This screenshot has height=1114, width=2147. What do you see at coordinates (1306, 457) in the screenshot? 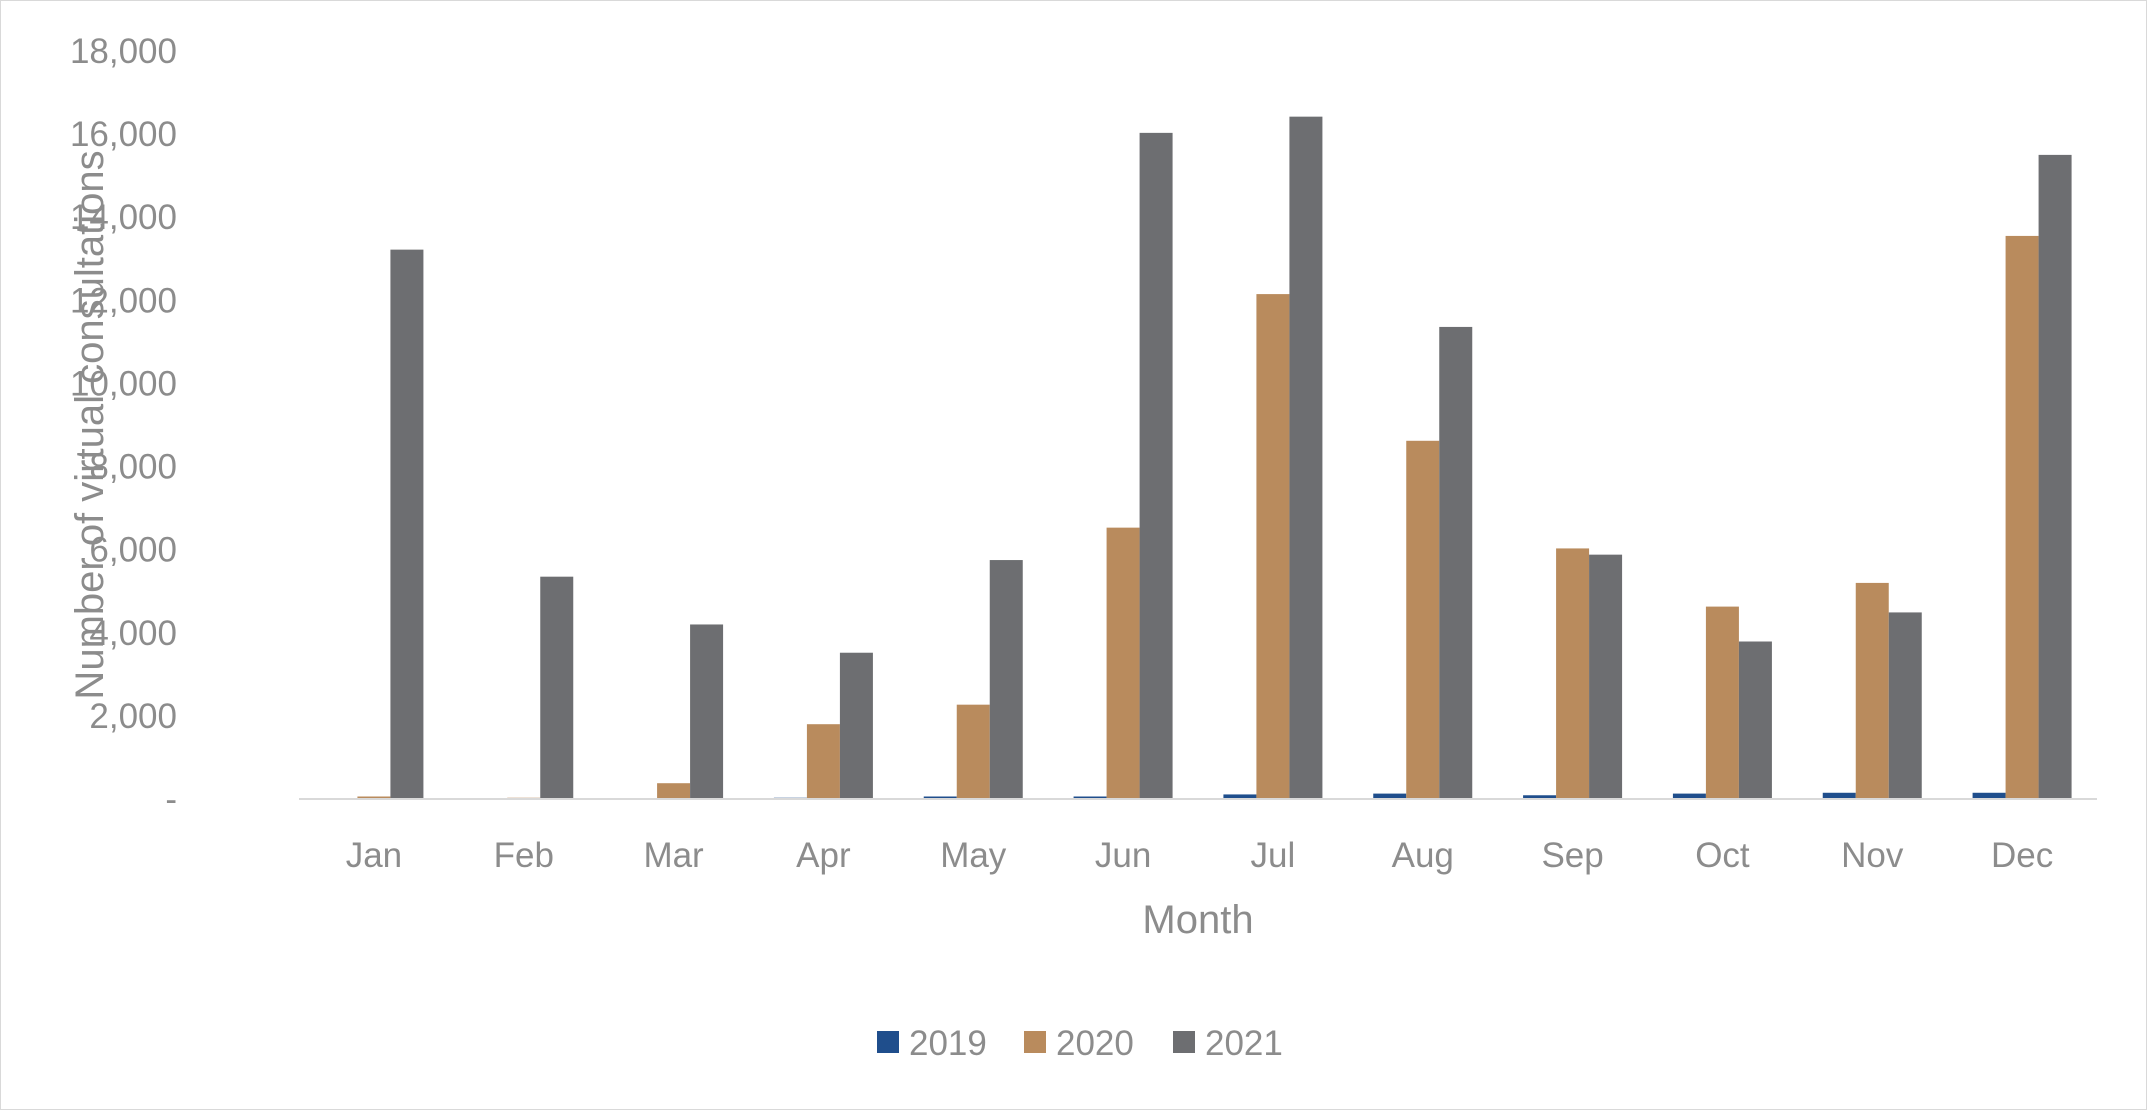
I see `bar-2021-jul` at bounding box center [1306, 457].